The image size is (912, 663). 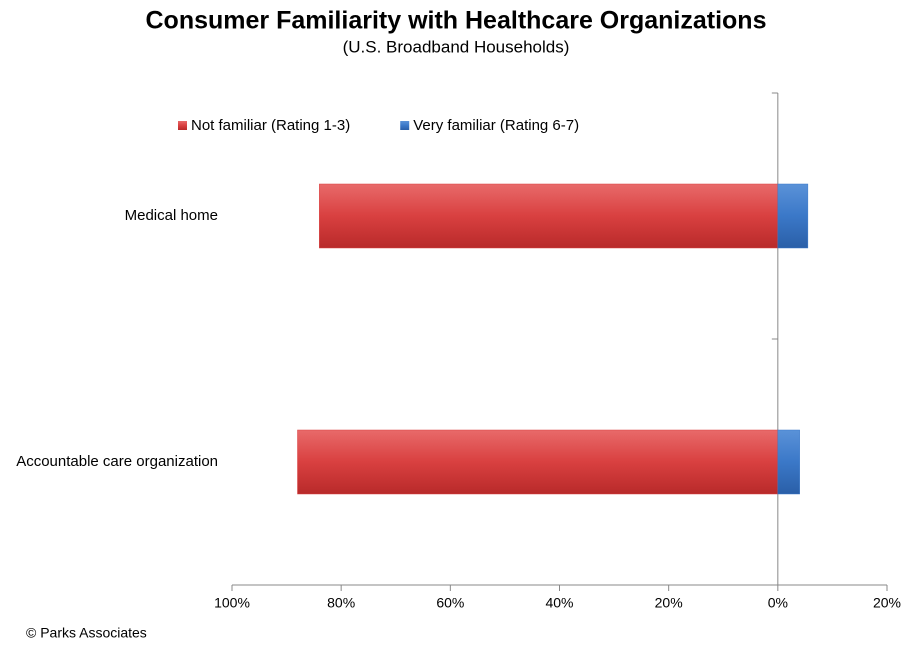 I want to click on x-tick-label: 100%, so click(x=232, y=603).